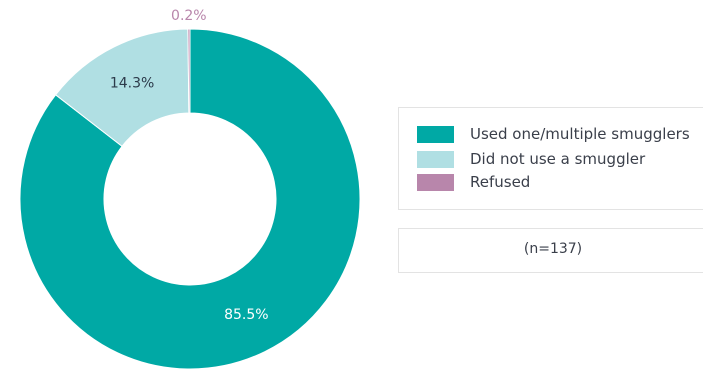  I want to click on legend-label-used-smugglers: Used one/multiple smugglers, so click(580, 134).